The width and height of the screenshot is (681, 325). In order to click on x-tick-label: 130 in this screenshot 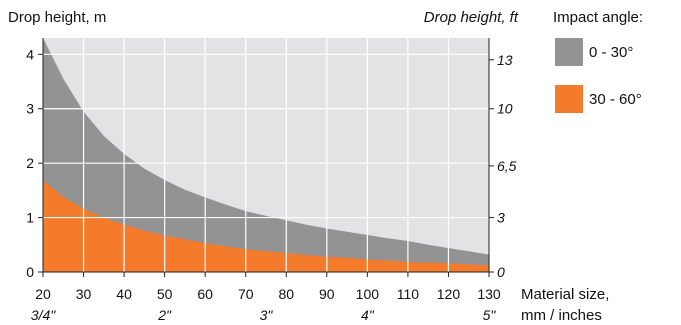, I will do `click(489, 294)`.